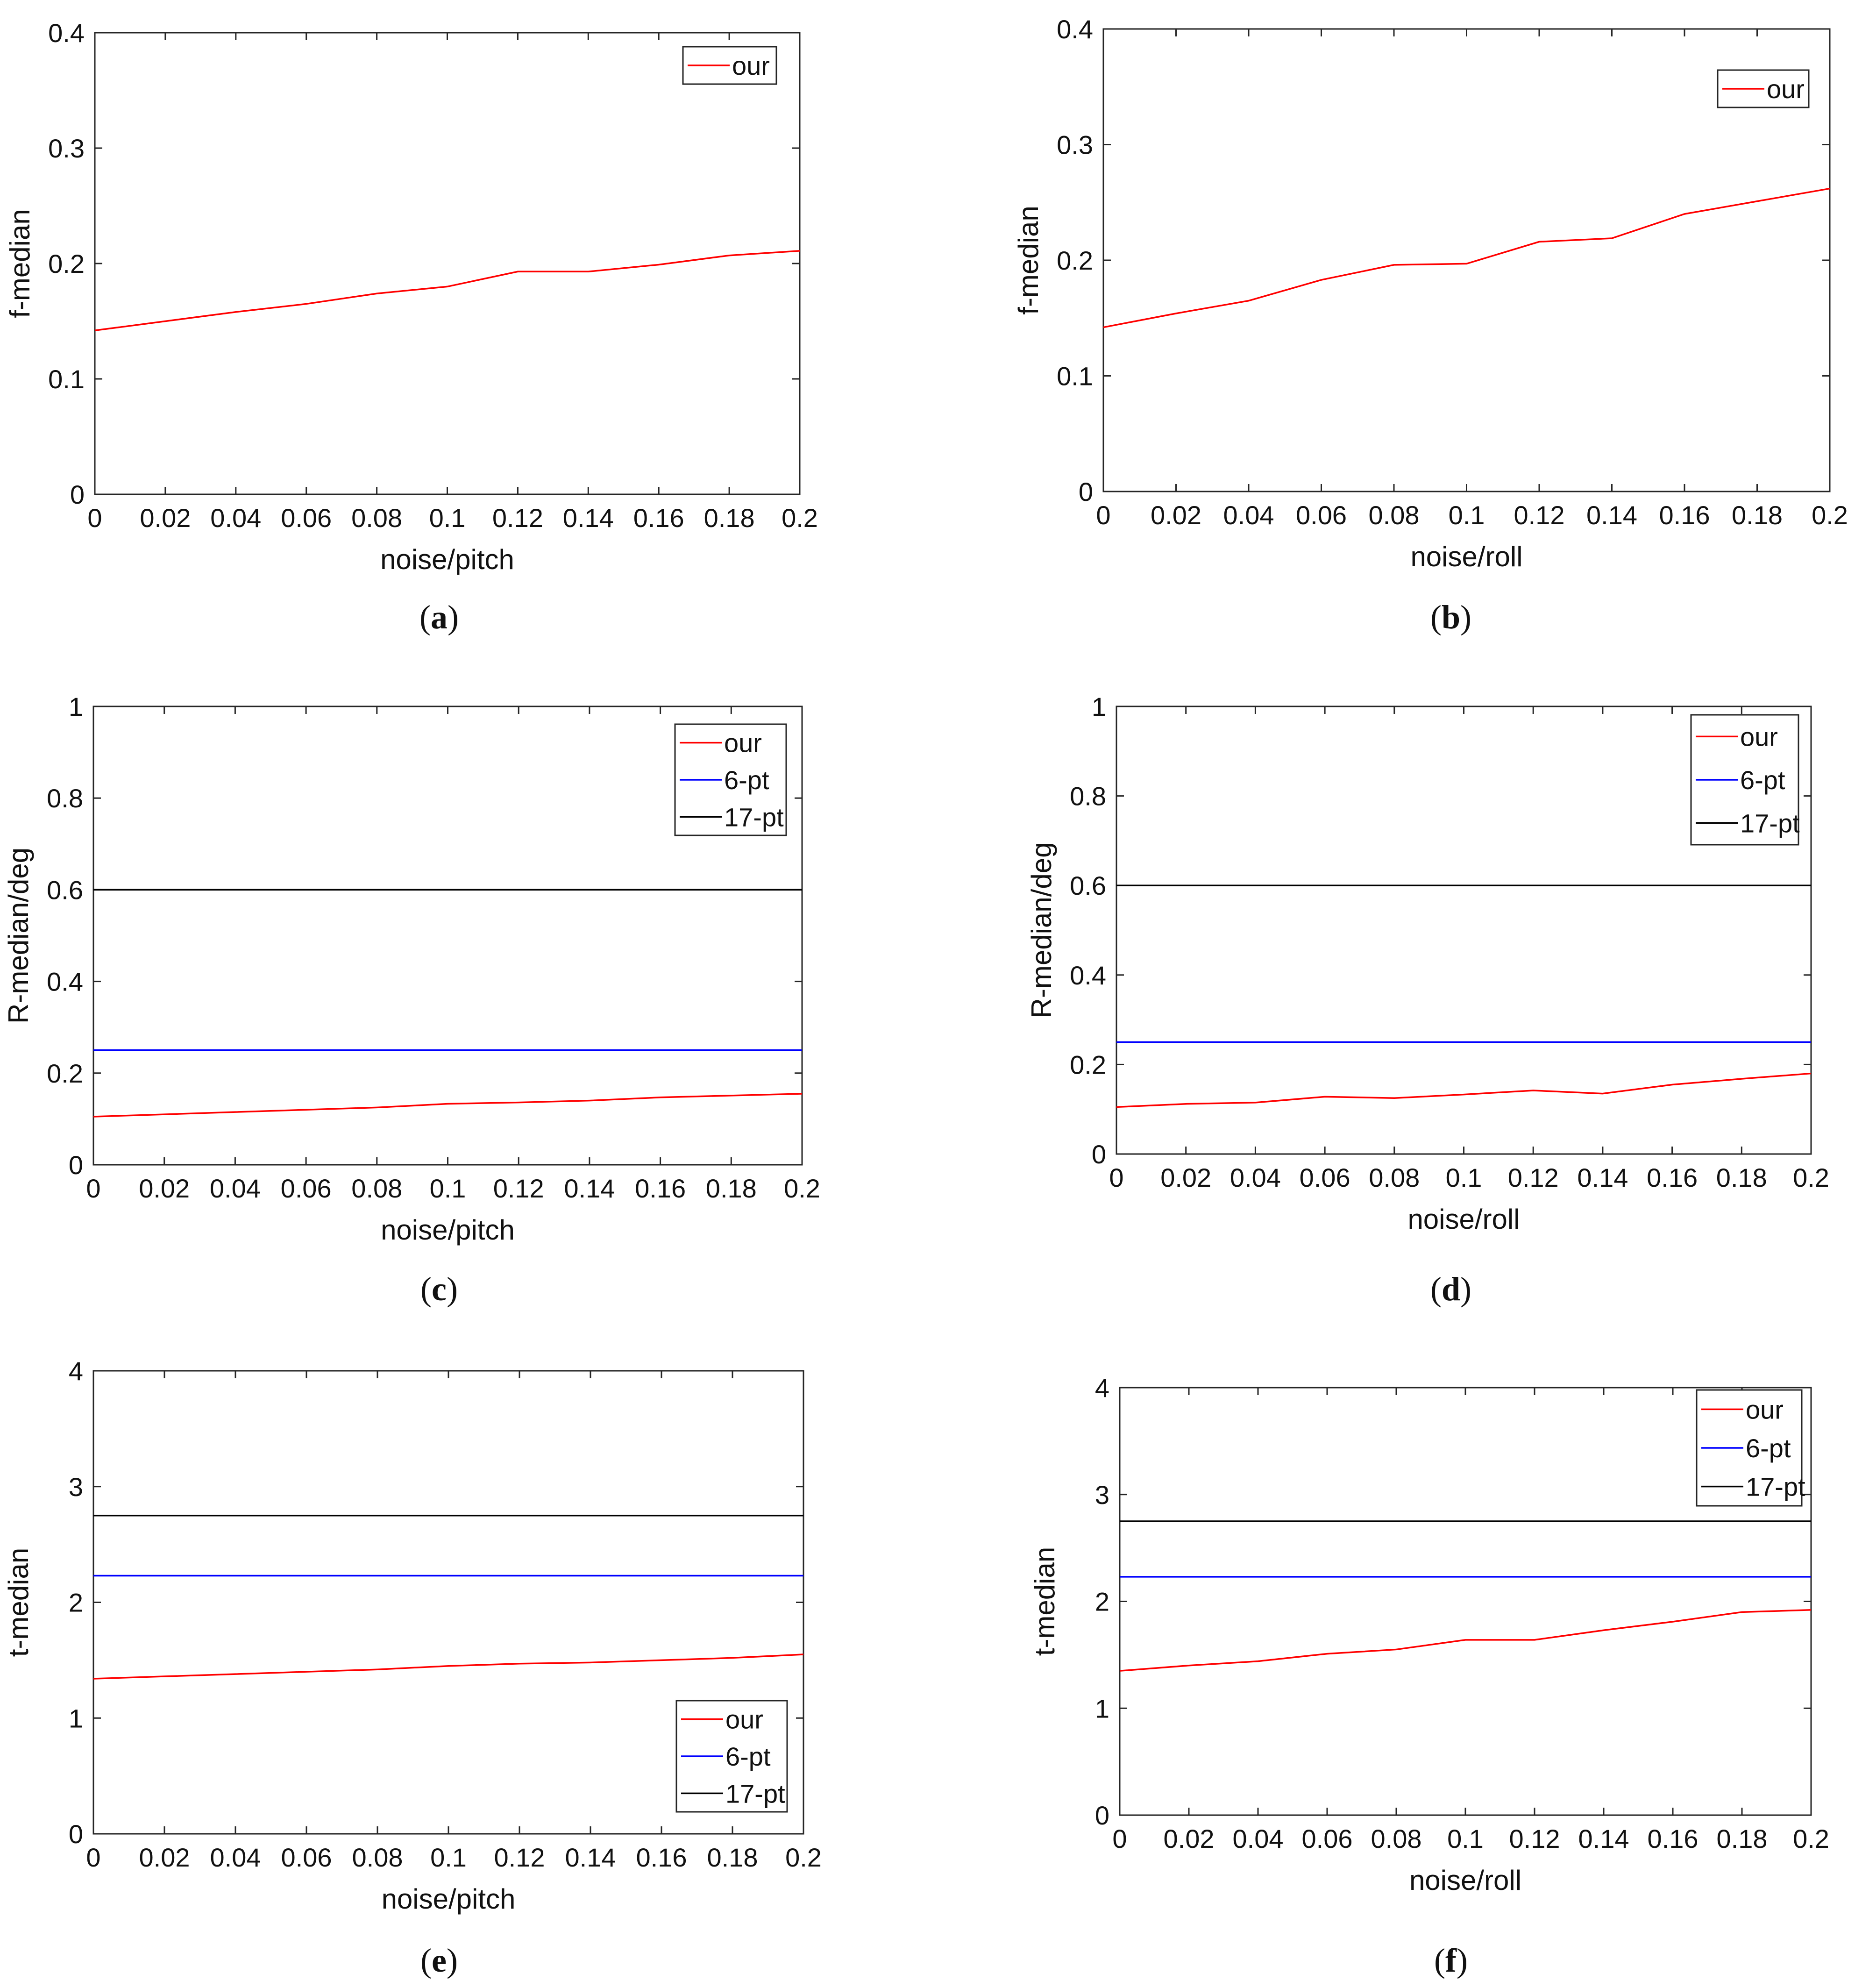 This screenshot has height=1988, width=1862. I want to click on panel-caption: (c), so click(439, 1289).